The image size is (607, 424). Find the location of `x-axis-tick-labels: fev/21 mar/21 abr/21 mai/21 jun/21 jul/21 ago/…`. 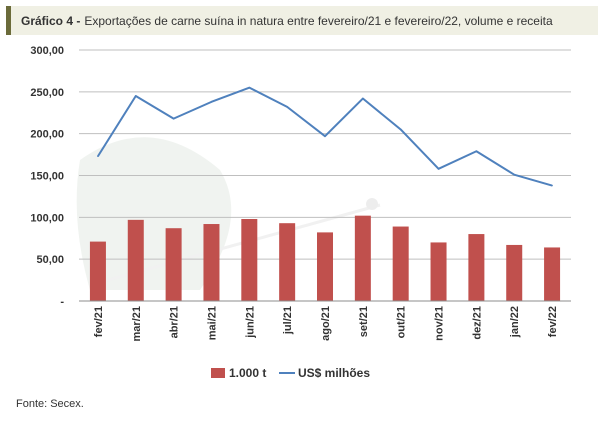

x-axis-tick-labels: fev/21 mar/21 abr/21 mai/21 jun/21 jul/21 ago/… is located at coordinates (326, 323).